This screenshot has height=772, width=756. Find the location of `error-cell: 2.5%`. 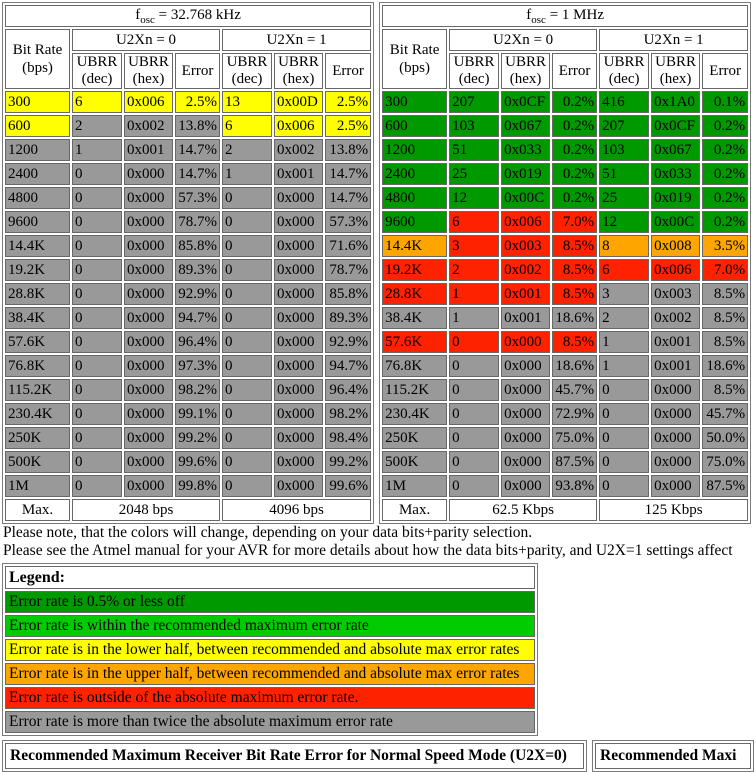

error-cell: 2.5% is located at coordinates (197, 102).